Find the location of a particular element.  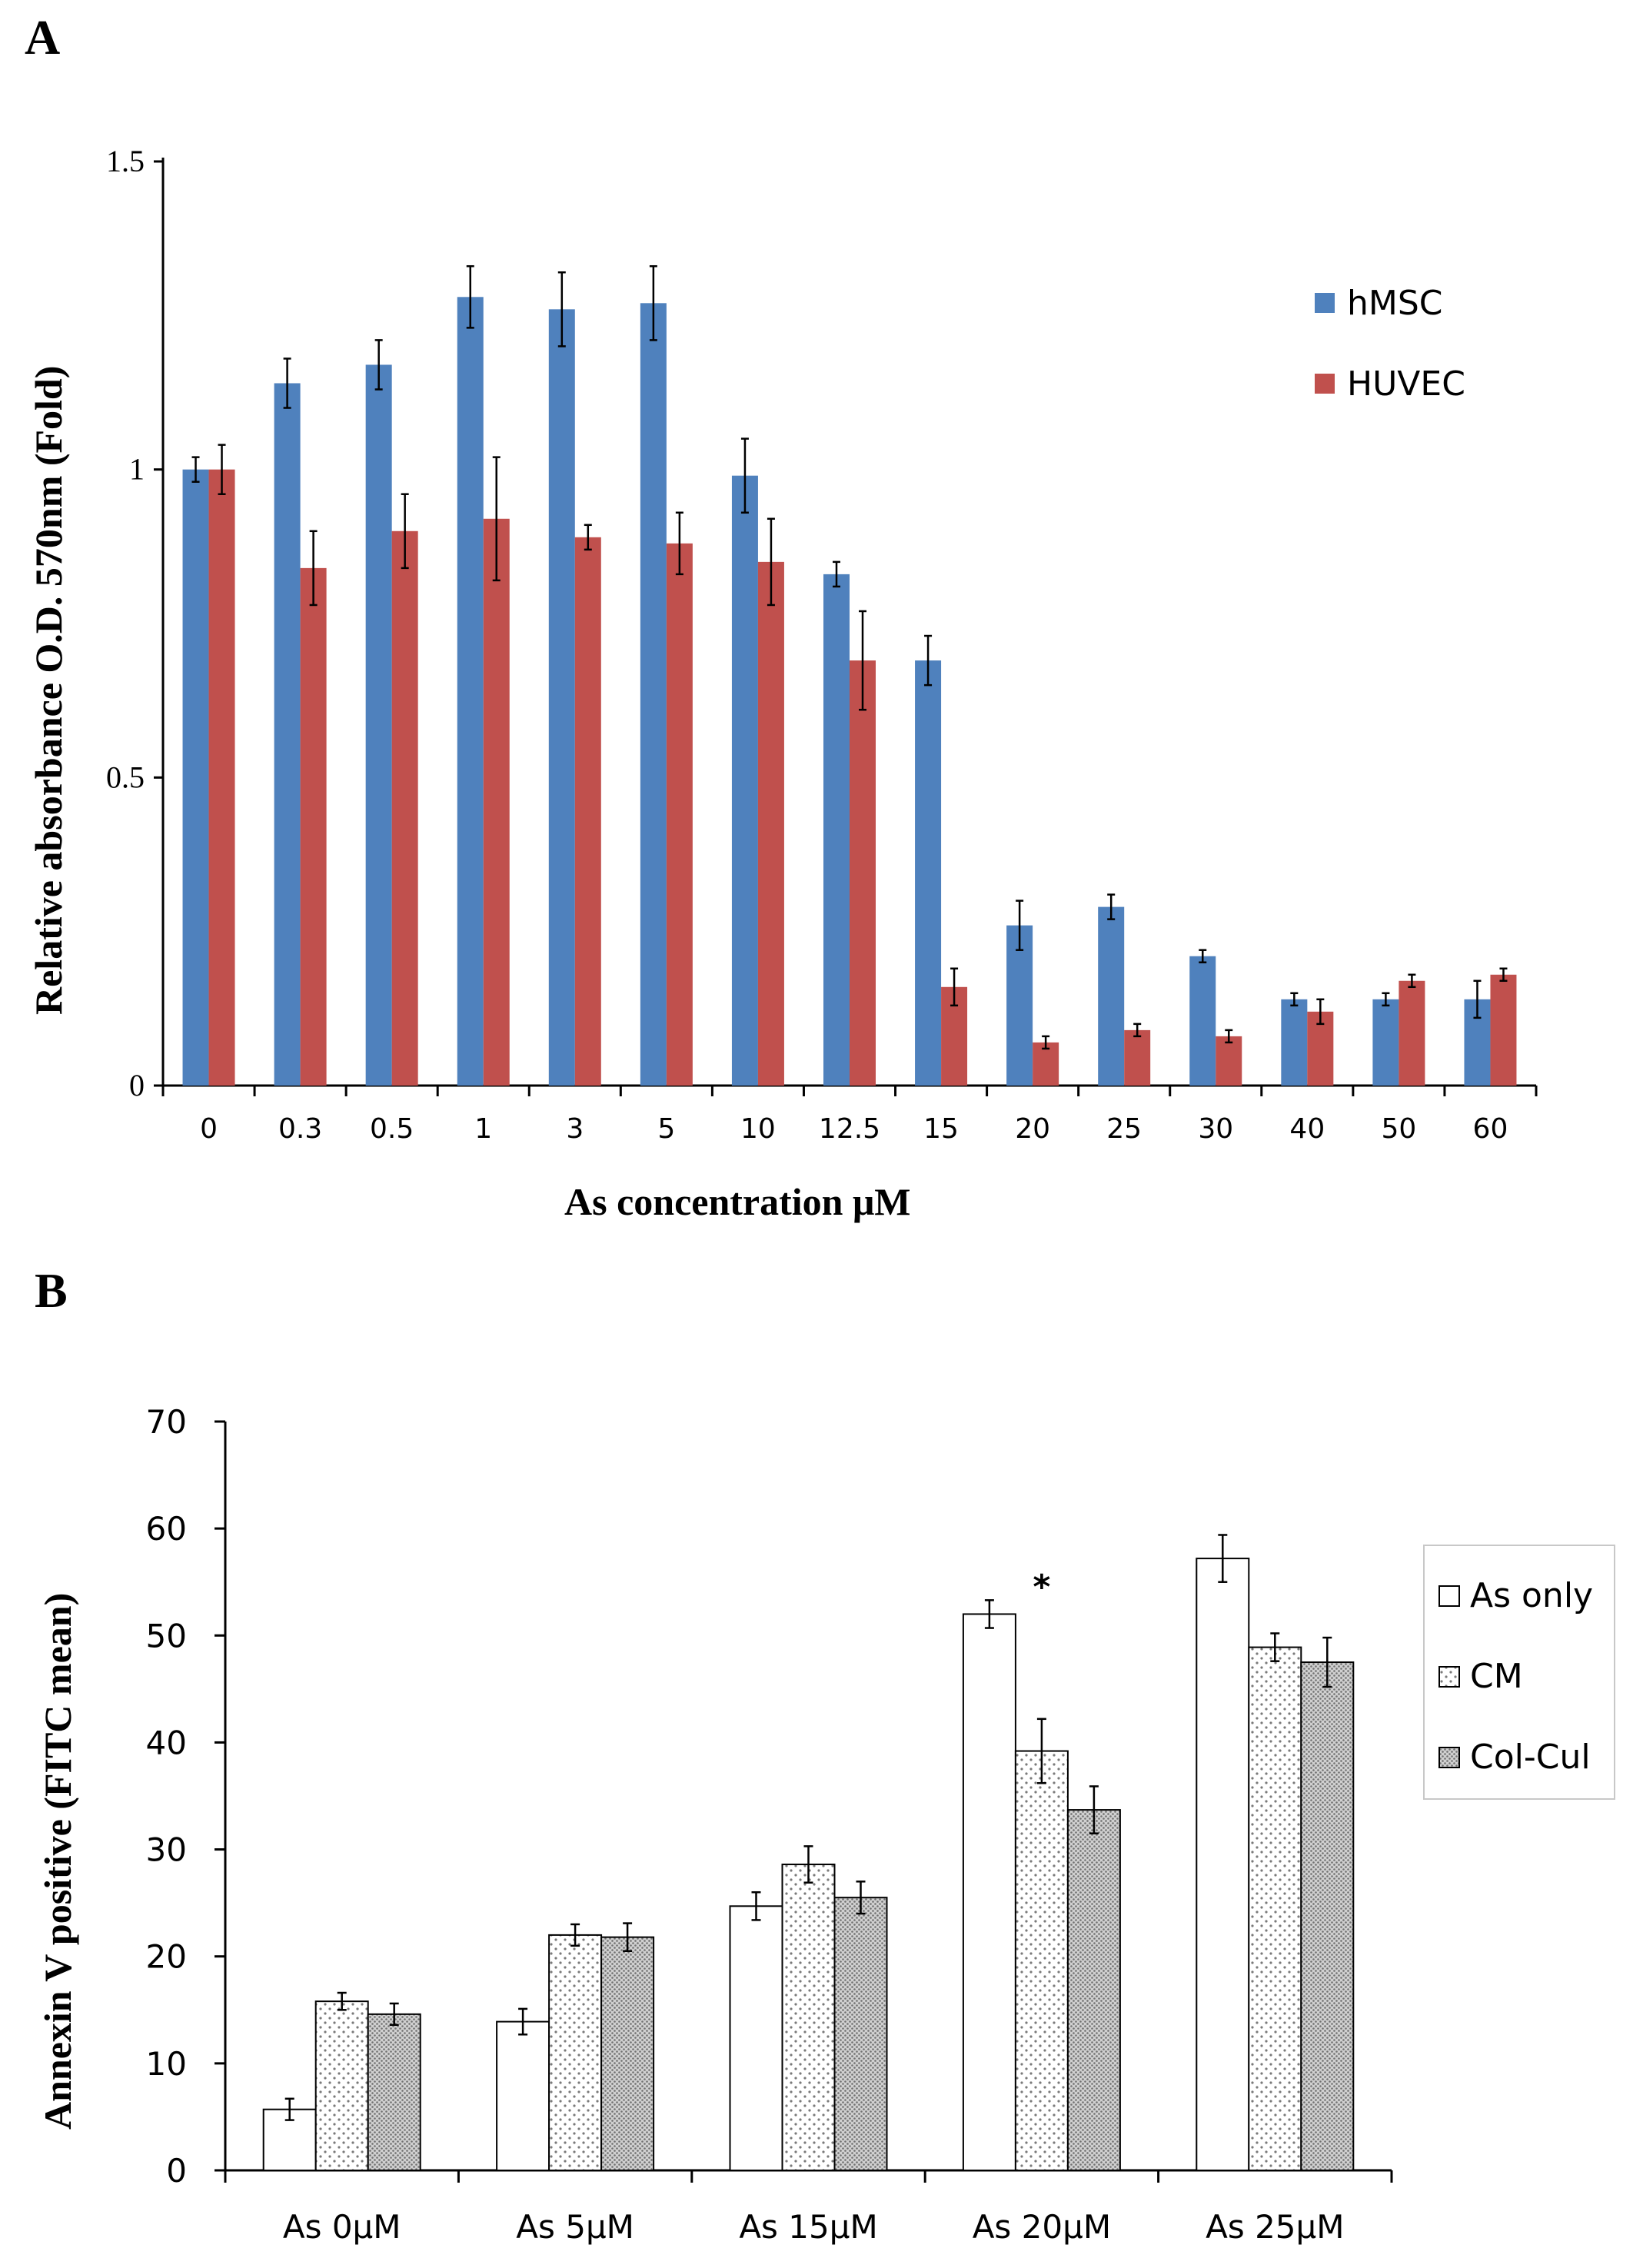

y-tick-label: 10 is located at coordinates (166, 2064).